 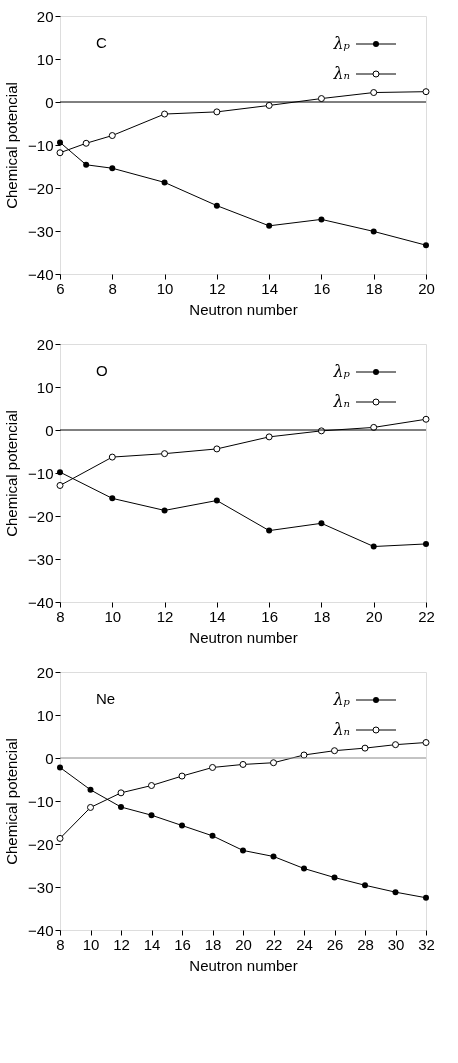 I want to click on x-tick-label: 28, so click(x=365, y=944).